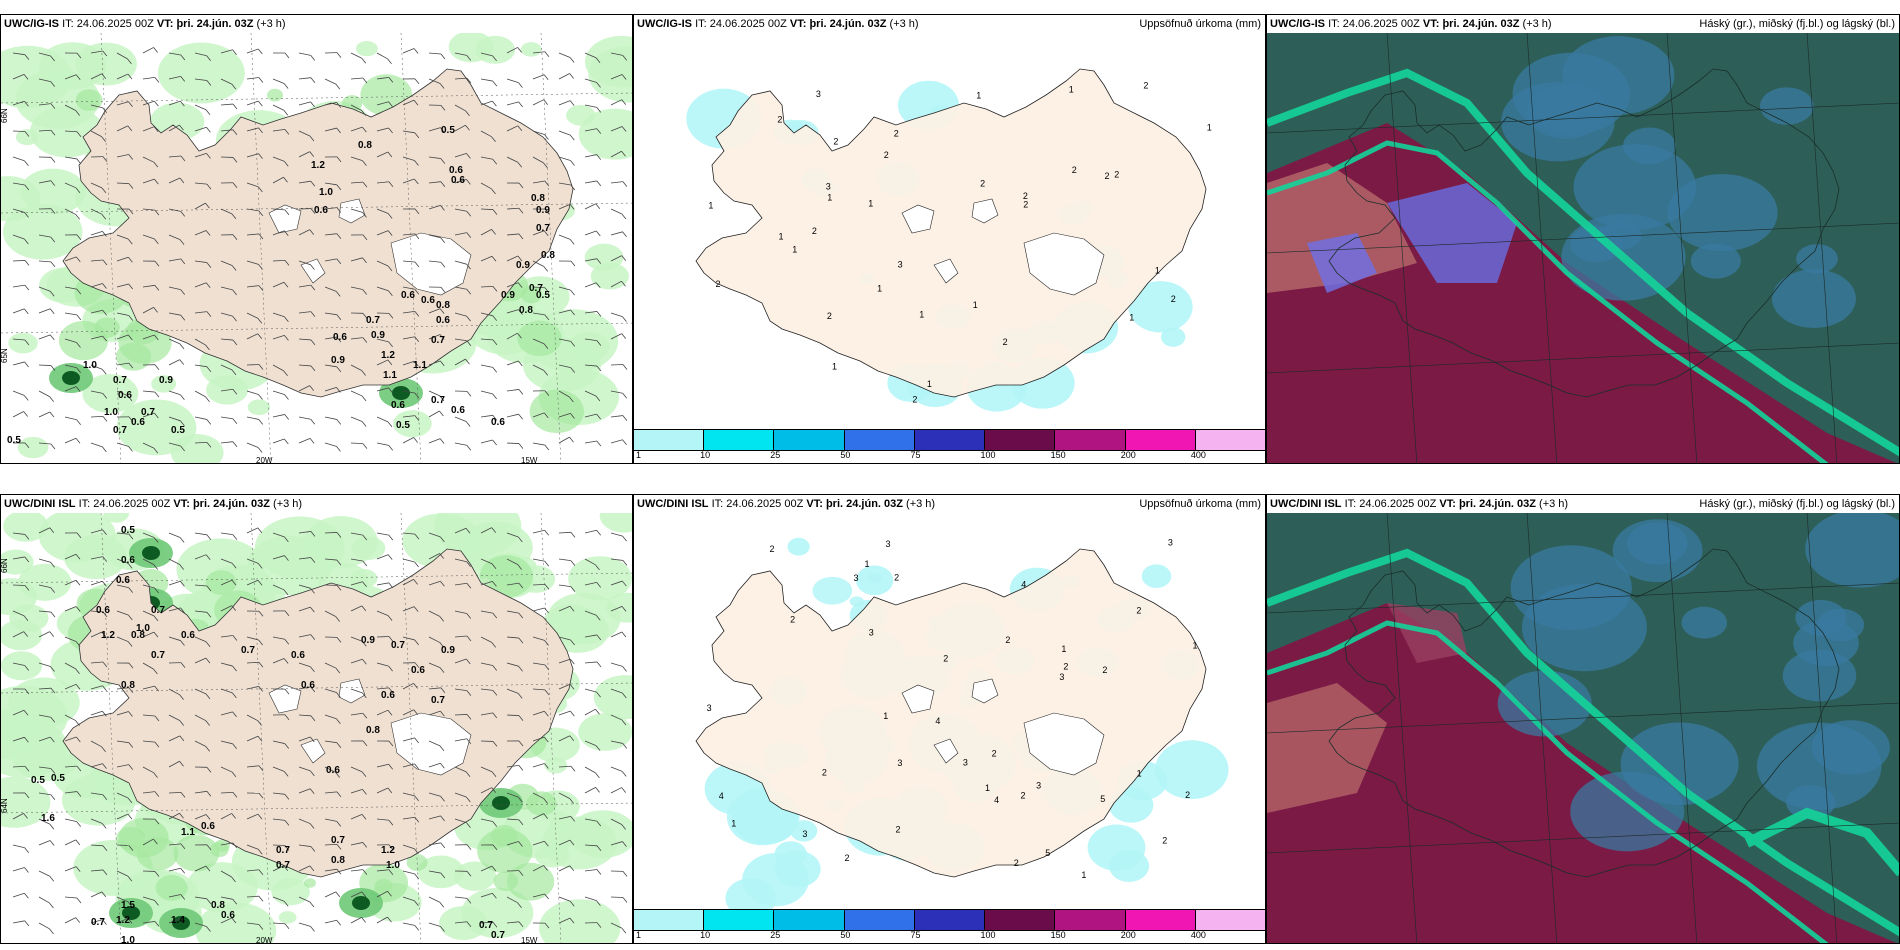 The image size is (1900, 950). Describe the element at coordinates (298, 655) in the screenshot. I see `wind-value-label: 0.6` at that location.